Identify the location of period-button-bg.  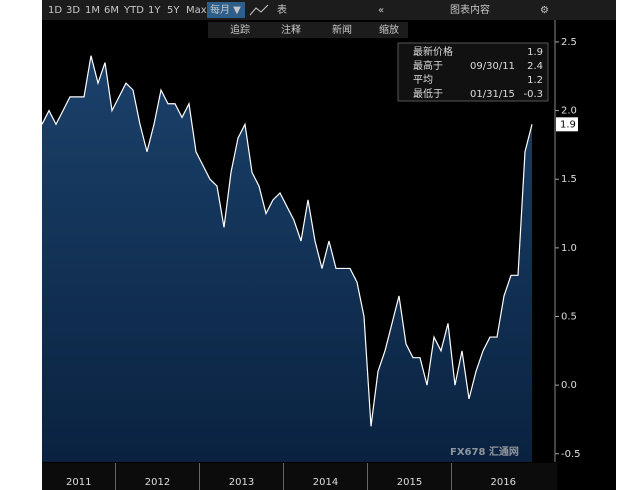
(226, 10).